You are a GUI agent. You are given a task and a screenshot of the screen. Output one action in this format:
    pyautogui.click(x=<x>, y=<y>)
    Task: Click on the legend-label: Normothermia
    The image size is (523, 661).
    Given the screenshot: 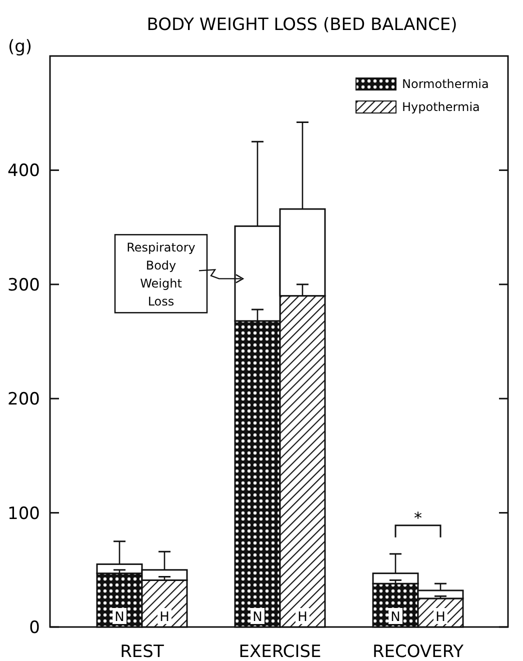 What is the action you would take?
    pyautogui.click(x=445, y=84)
    